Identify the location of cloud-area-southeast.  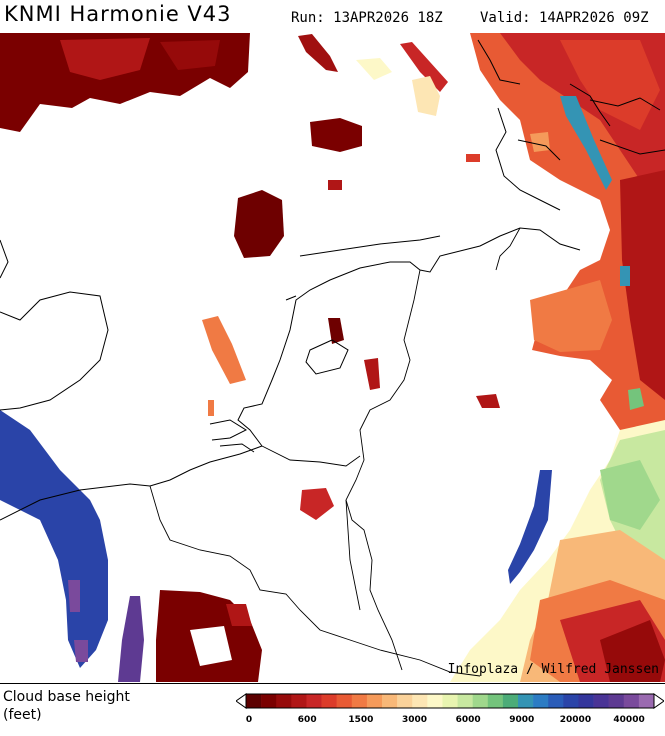
(557, 551).